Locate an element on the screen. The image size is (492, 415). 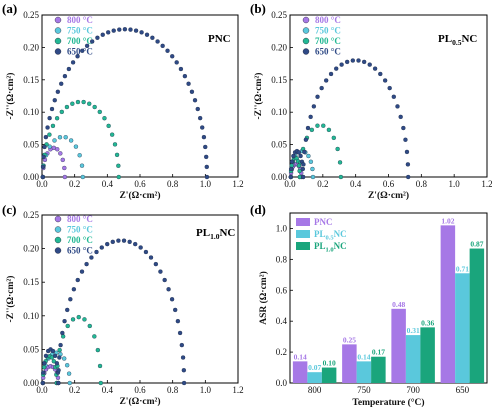
y-tick-label: 0.4 is located at coordinates (282, 321).